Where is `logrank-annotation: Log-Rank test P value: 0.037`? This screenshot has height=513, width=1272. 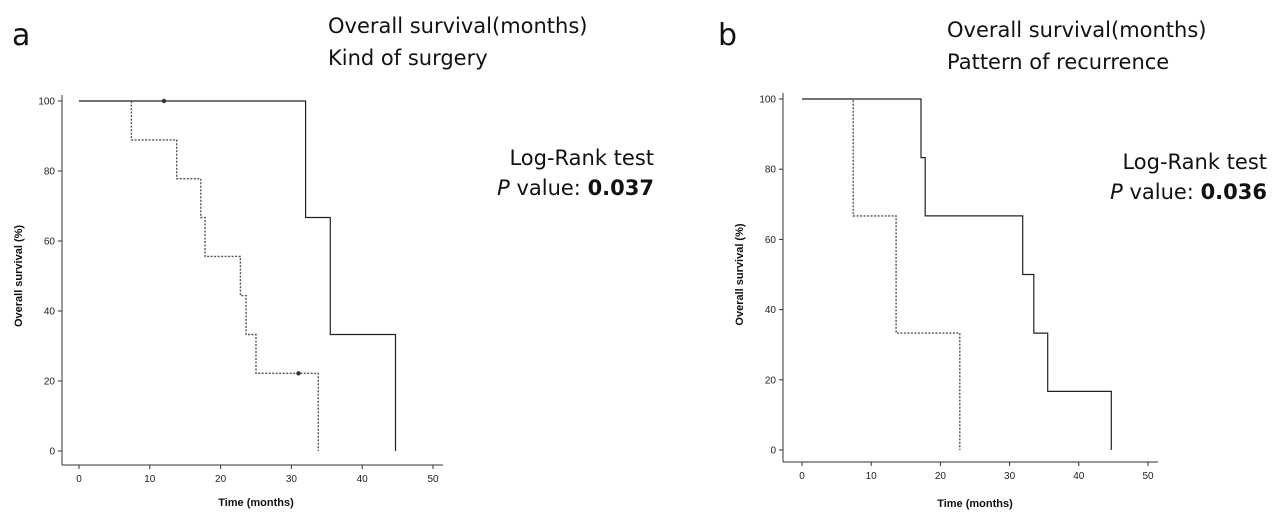
logrank-annotation: Log-Rank test P value: 0.037 is located at coordinates (575, 173).